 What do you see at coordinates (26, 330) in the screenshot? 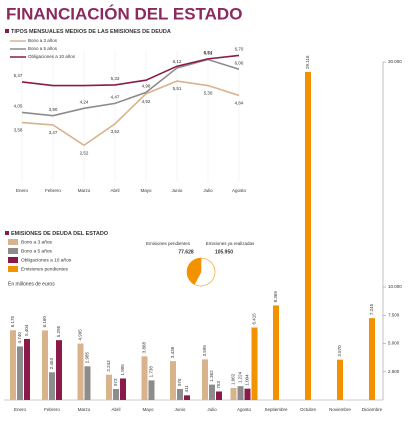
I see `data-label: 5.404` at bounding box center [26, 330].